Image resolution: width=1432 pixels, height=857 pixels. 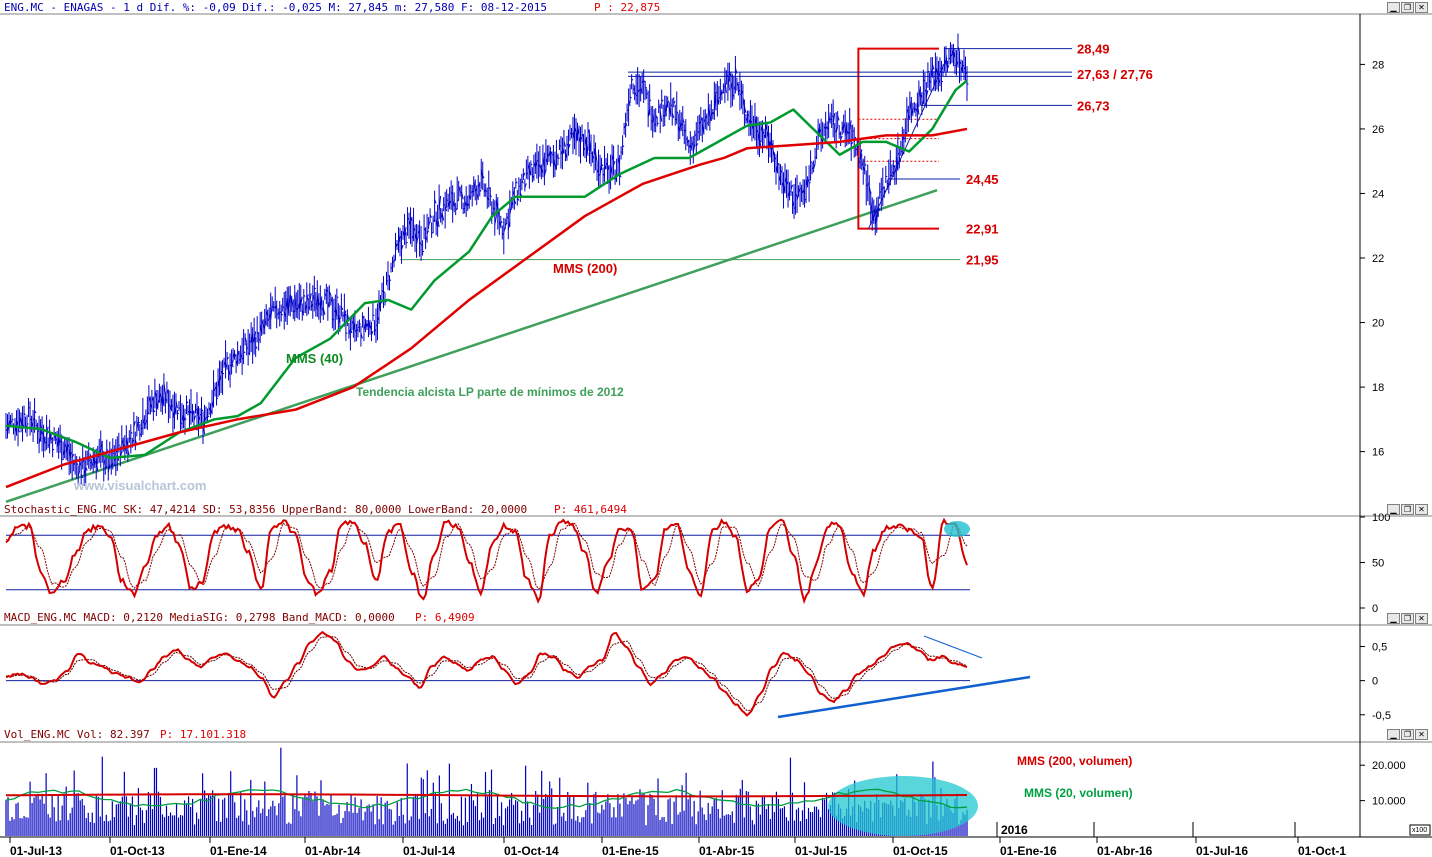 I want to click on price-minimize-button: ▁, so click(x=1393, y=7).